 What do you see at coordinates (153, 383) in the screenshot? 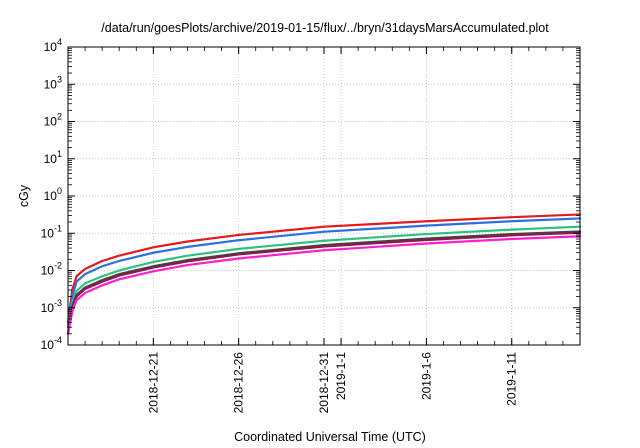
I see `x-tick-label: 2018-12-21` at bounding box center [153, 383].